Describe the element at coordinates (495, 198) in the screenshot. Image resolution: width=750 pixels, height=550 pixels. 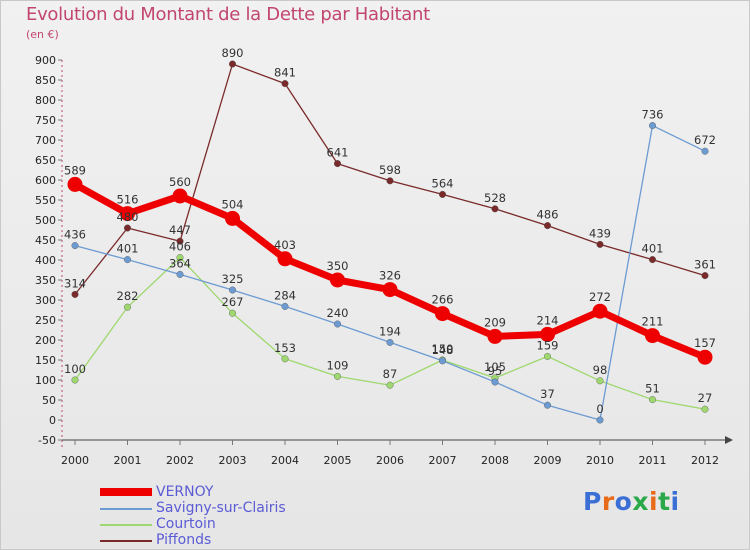
I see `data-label-piffonds: 528` at that location.